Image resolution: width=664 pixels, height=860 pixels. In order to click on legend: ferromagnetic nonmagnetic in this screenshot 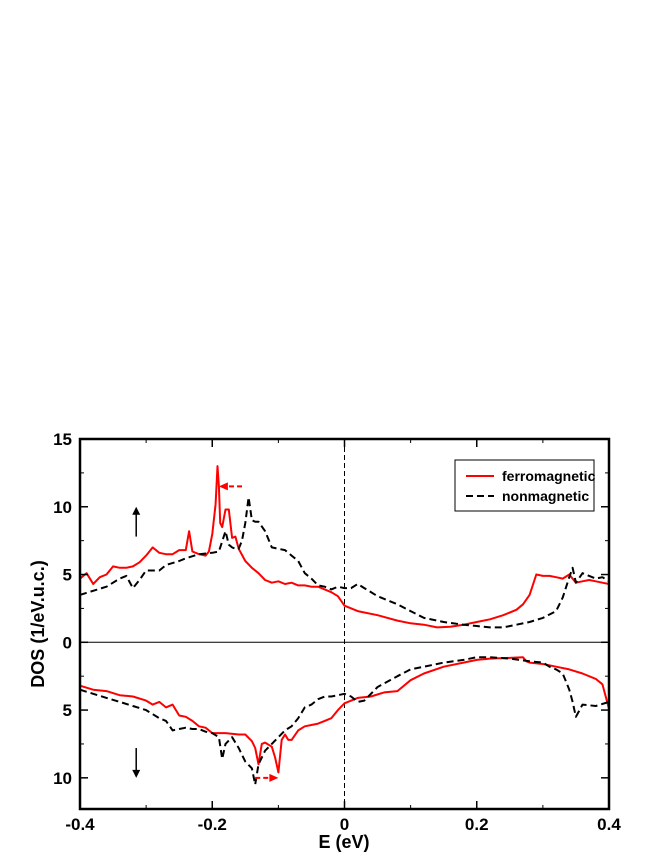, I will do `click(525, 485)`.